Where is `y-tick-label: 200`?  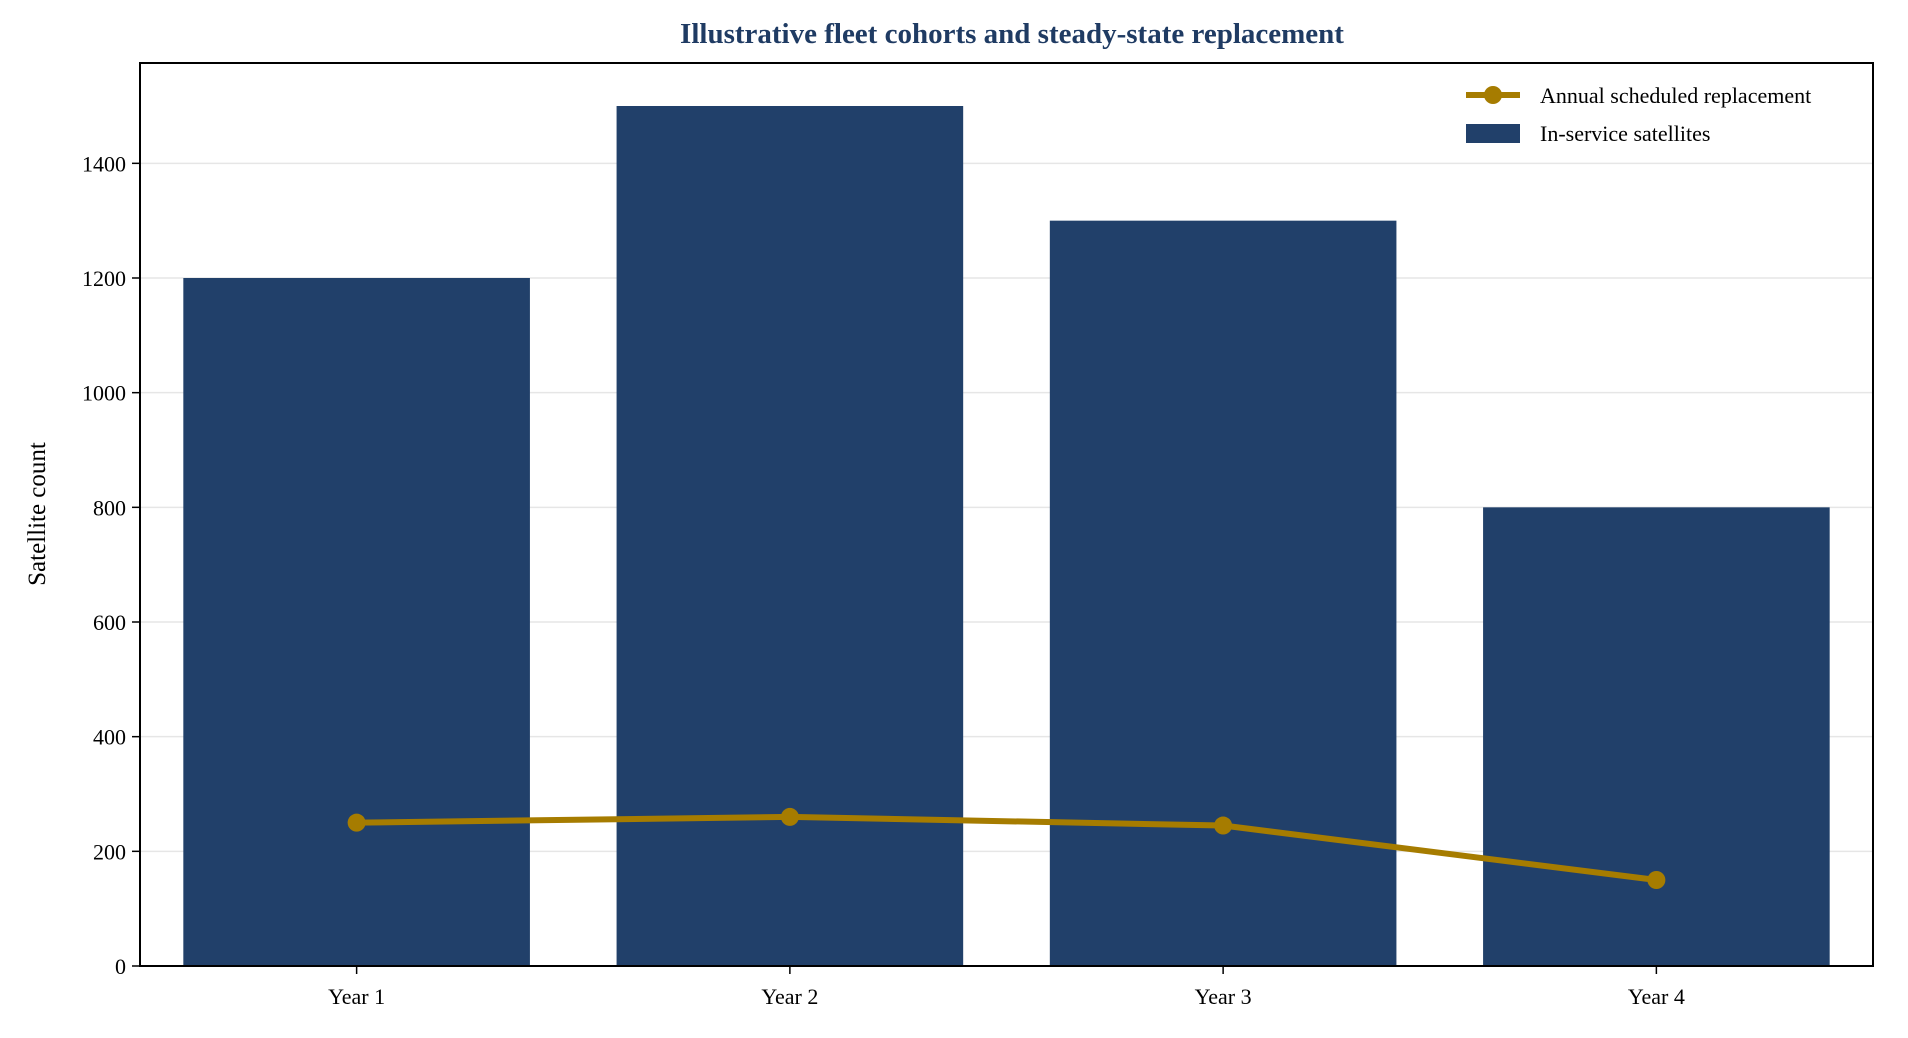 y-tick-label: 200 is located at coordinates (109, 851).